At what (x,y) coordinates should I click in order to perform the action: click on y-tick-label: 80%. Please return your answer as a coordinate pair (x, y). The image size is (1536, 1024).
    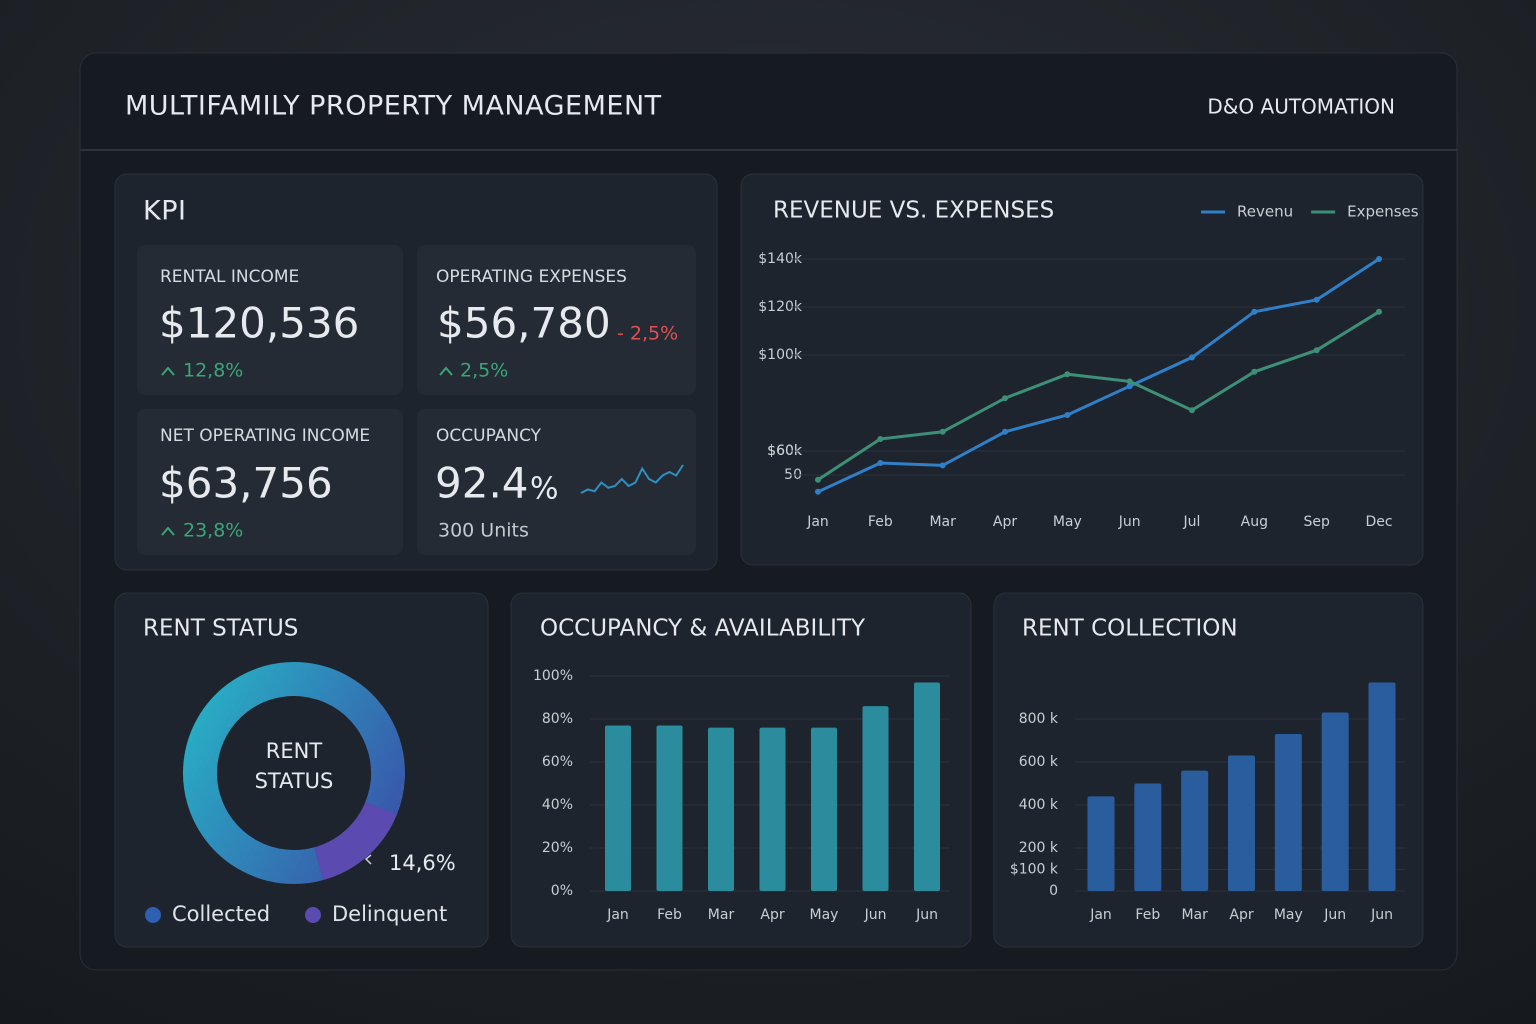
    Looking at the image, I should click on (557, 719).